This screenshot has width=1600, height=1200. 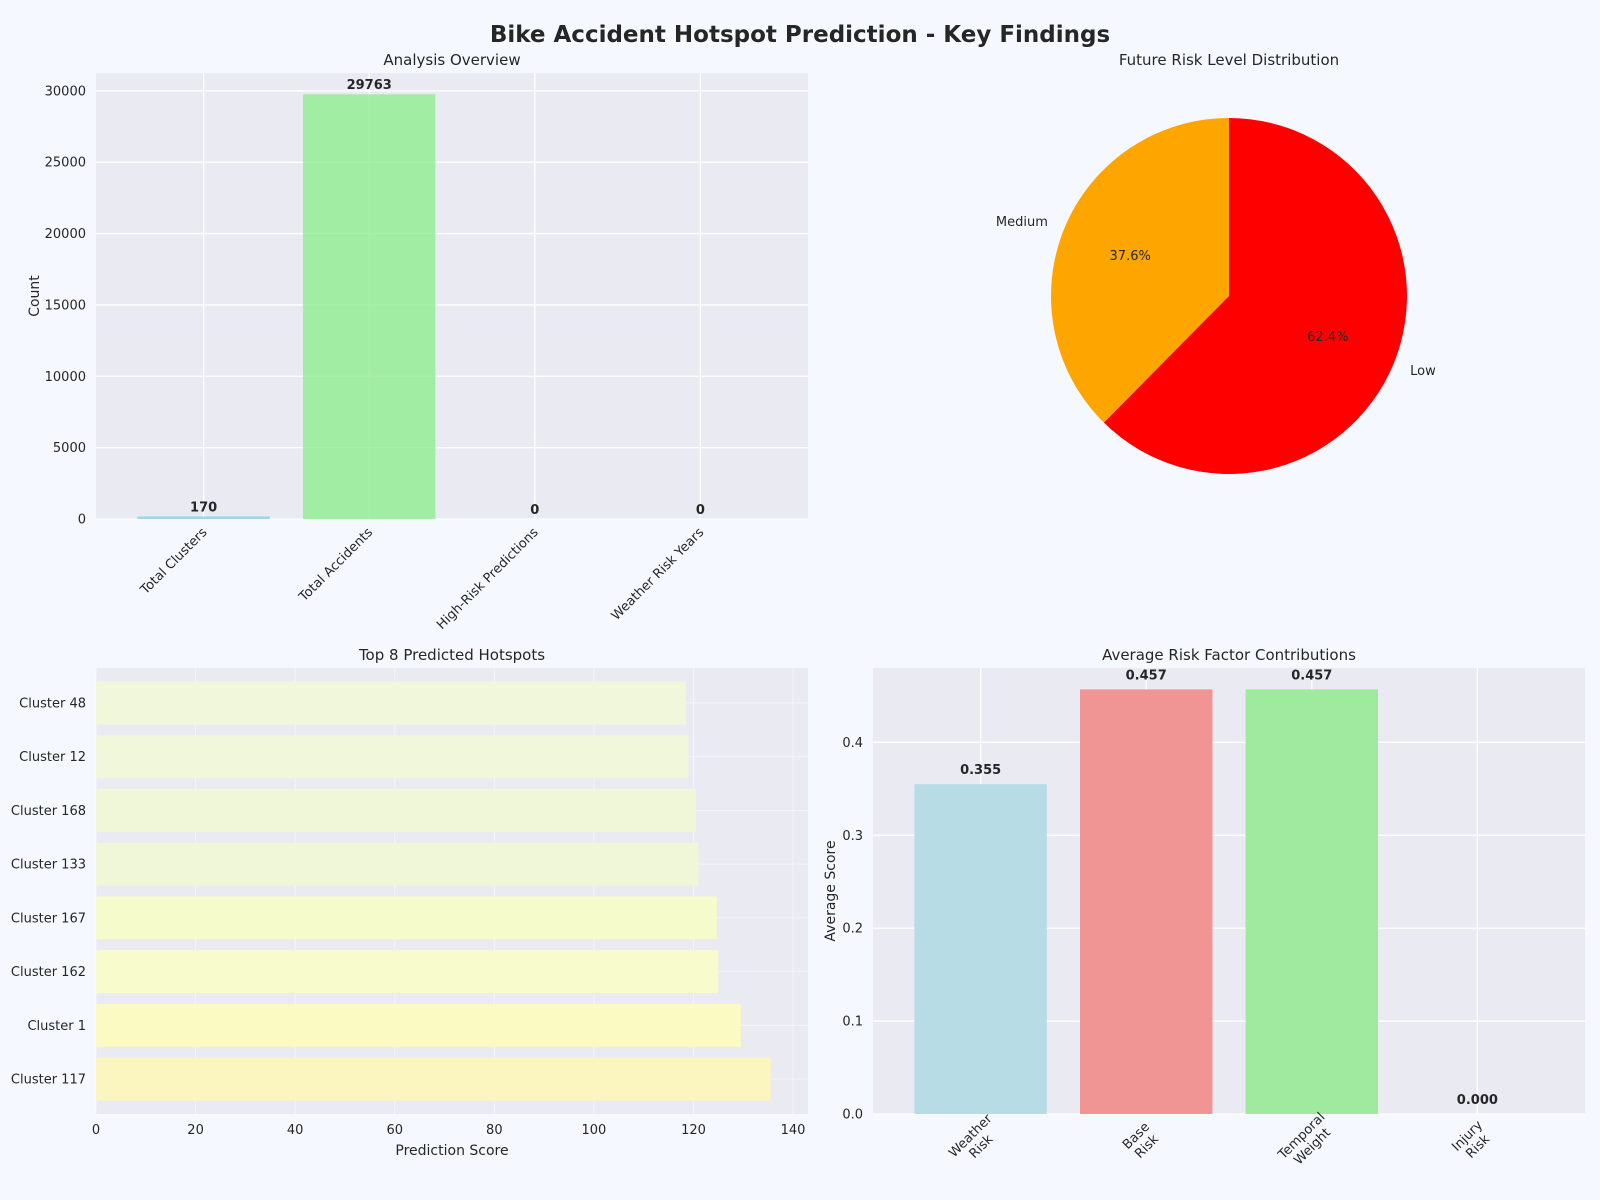 What do you see at coordinates (980, 770) in the screenshot?
I see `risk-factor-data-label: 0.355` at bounding box center [980, 770].